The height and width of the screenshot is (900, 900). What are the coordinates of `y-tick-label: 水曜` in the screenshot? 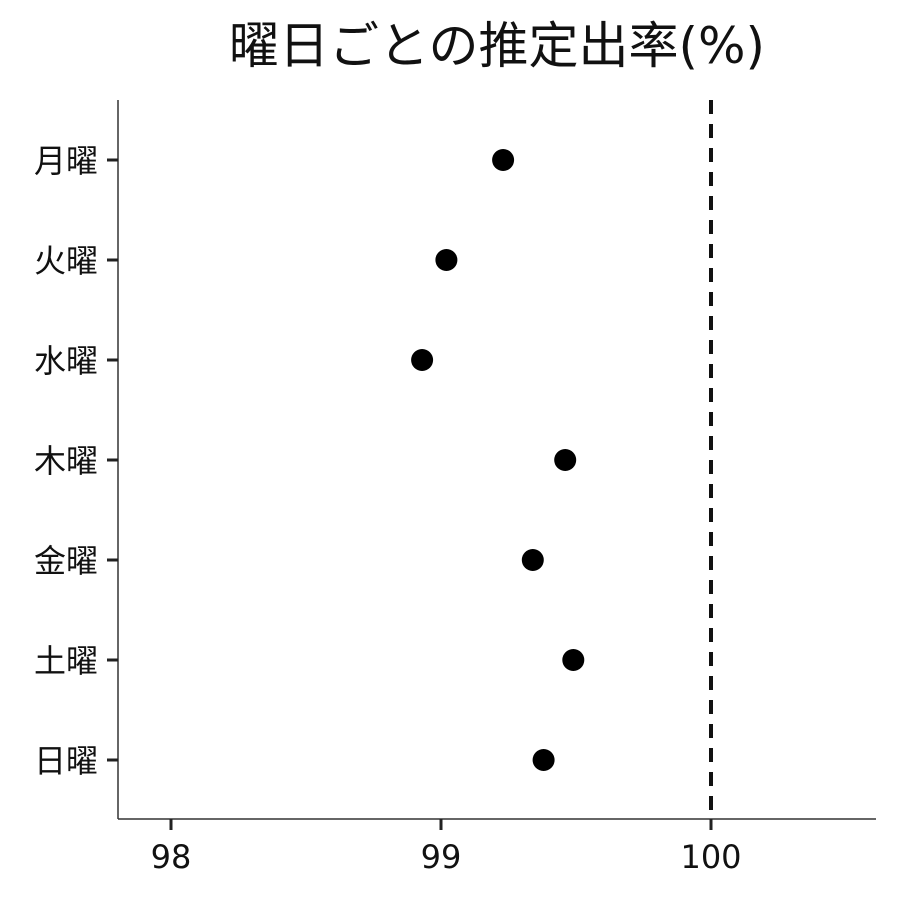 It's located at (66, 361).